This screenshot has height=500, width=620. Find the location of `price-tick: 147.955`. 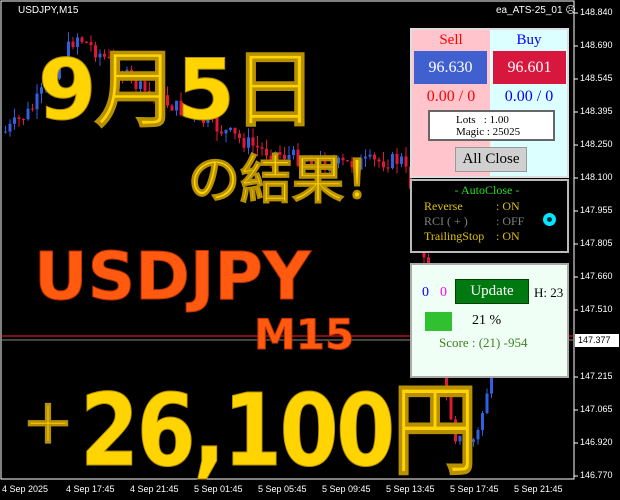

price-tick: 147.955 is located at coordinates (596, 210).